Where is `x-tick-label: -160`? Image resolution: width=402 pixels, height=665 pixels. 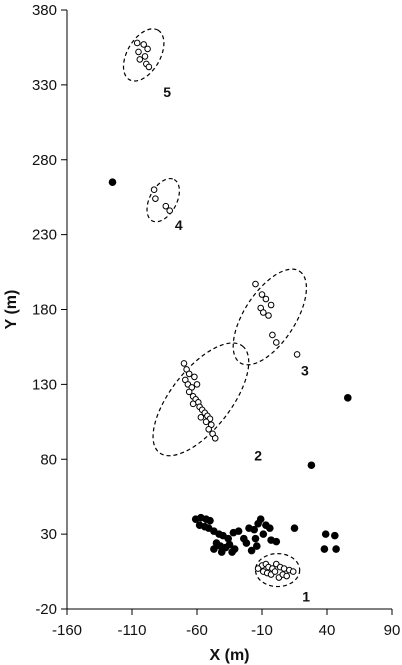
x-tick-label: -160 is located at coordinates (67, 630).